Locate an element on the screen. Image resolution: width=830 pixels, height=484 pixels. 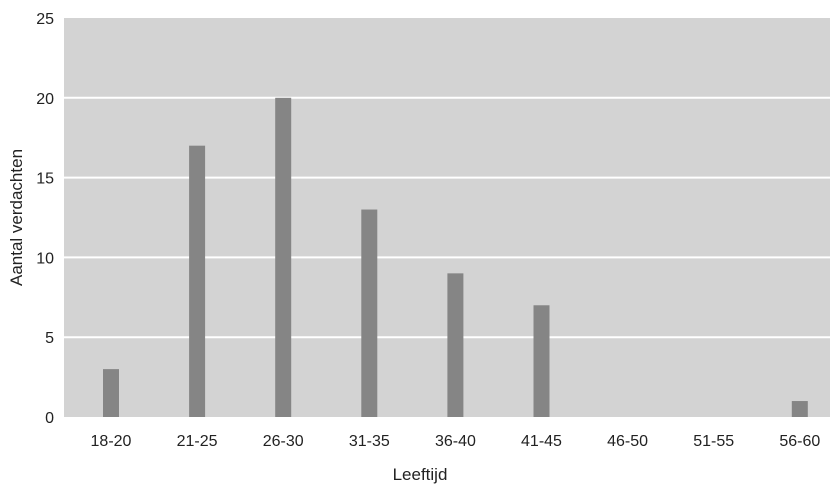
y-tick-label: 20 is located at coordinates (45, 99).